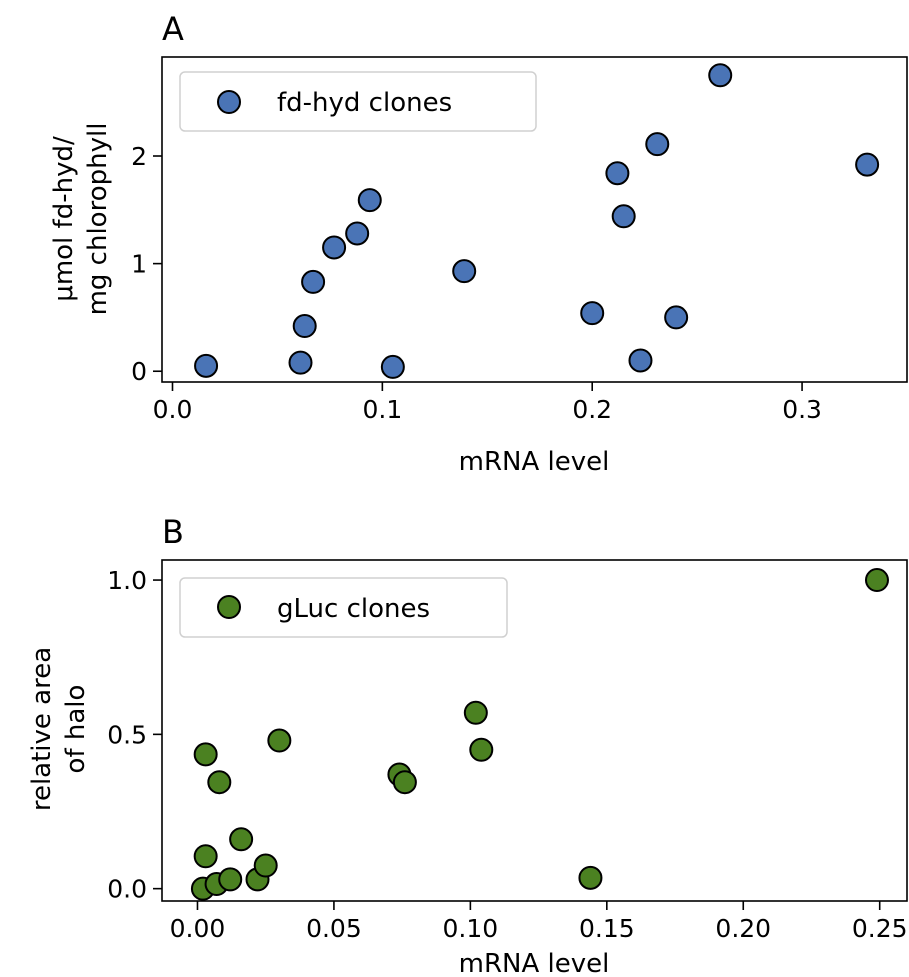  I want to click on panel-a-legend-label: fd-hyd clones, so click(364, 103).